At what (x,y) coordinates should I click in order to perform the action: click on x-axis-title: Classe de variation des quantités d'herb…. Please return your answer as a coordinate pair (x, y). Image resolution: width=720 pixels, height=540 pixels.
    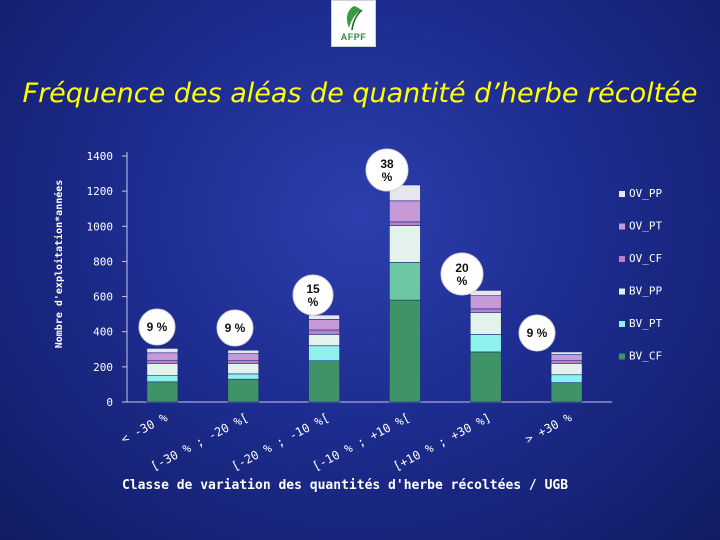
    Looking at the image, I should click on (345, 485).